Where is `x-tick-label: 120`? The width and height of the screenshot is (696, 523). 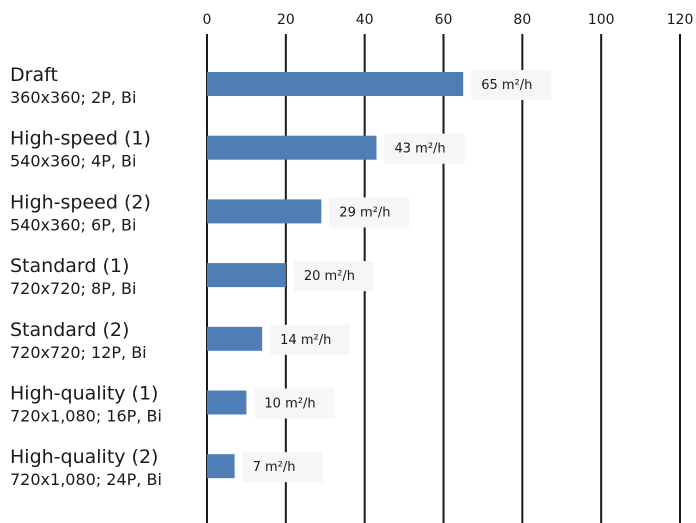
x-tick-label: 120 is located at coordinates (680, 20).